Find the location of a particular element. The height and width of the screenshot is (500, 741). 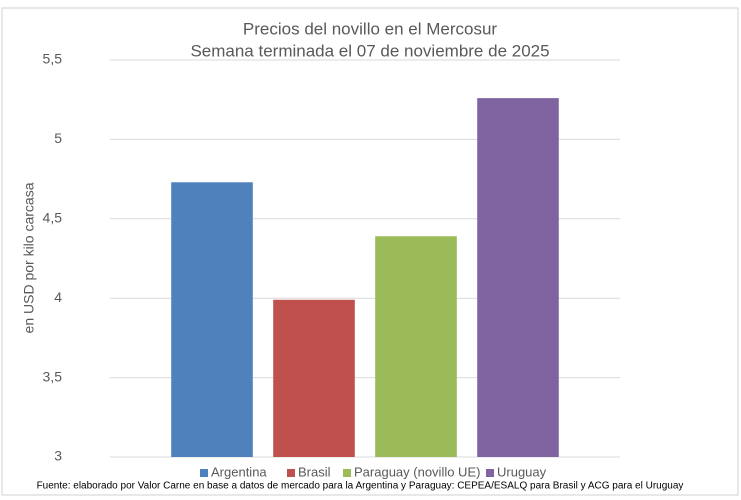

legend-label: Uruguay is located at coordinates (522, 471).